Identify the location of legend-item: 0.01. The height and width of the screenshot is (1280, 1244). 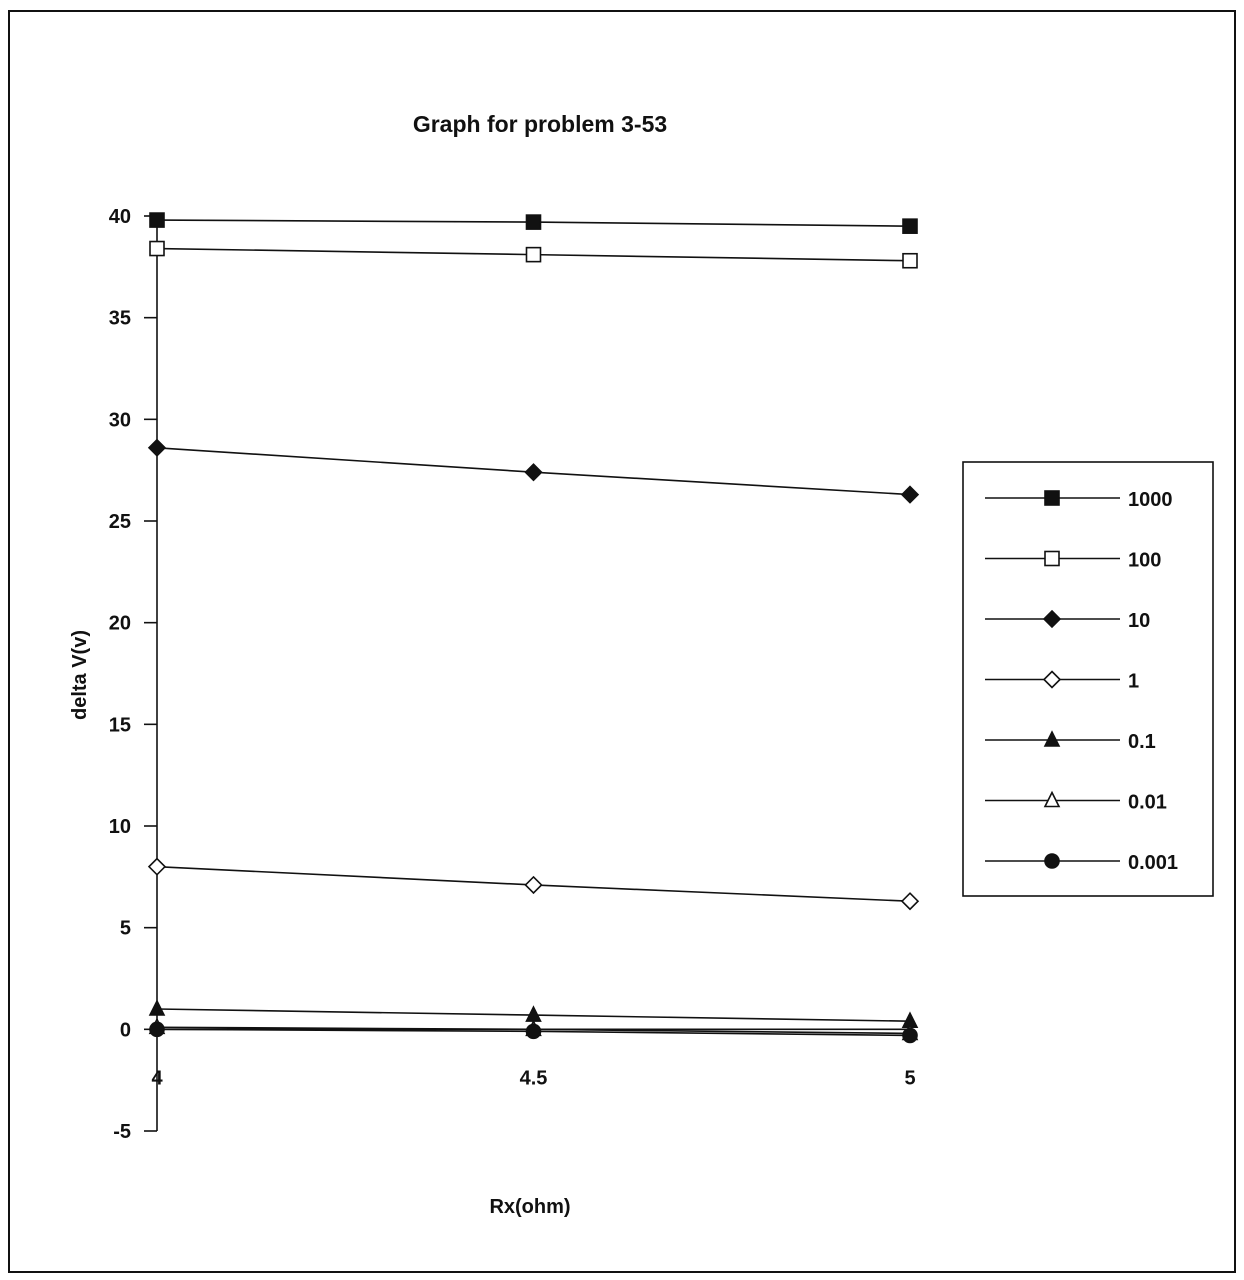
(1076, 802).